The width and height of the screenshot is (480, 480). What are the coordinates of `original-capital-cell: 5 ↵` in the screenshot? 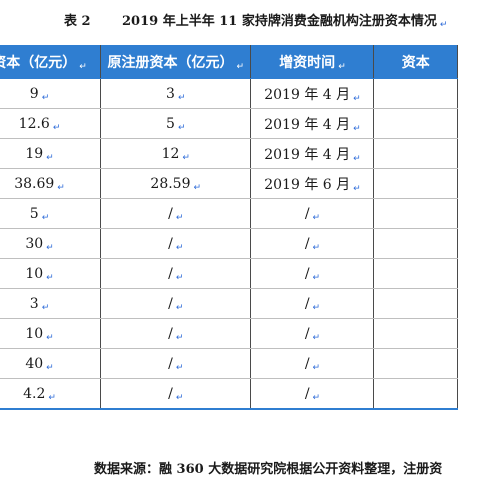 It's located at (176, 123).